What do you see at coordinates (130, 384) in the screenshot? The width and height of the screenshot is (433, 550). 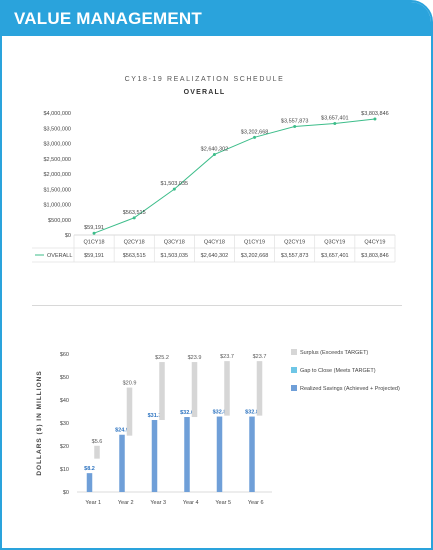 I see `surplus-bar-label: $20.9` at bounding box center [130, 384].